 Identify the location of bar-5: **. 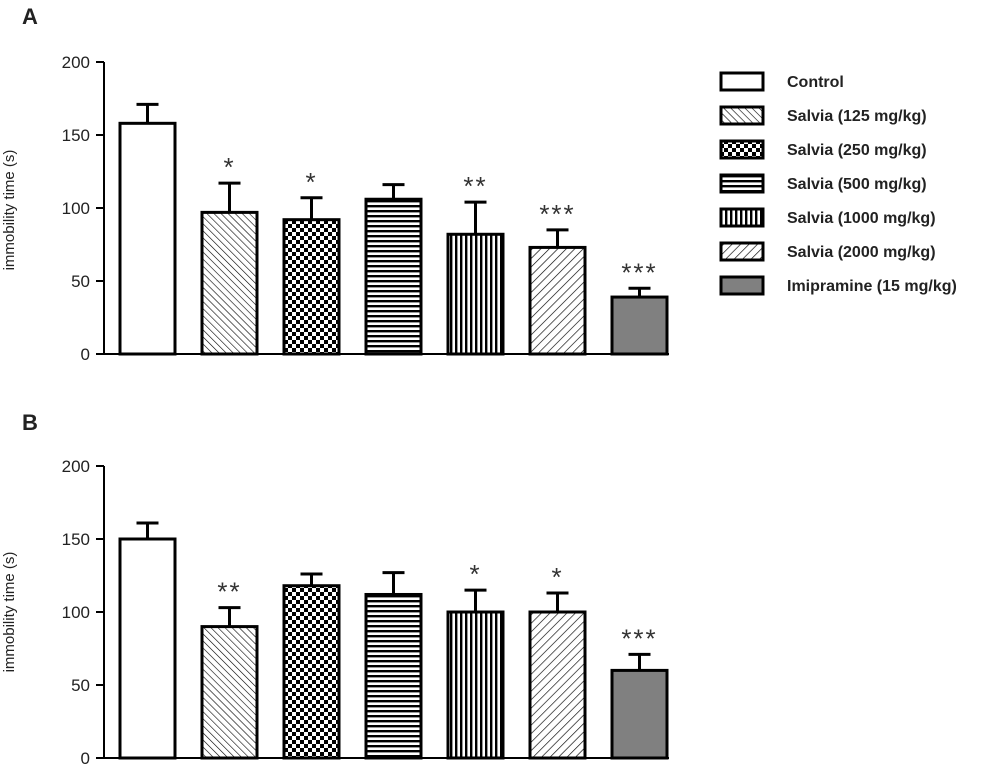
(475, 263).